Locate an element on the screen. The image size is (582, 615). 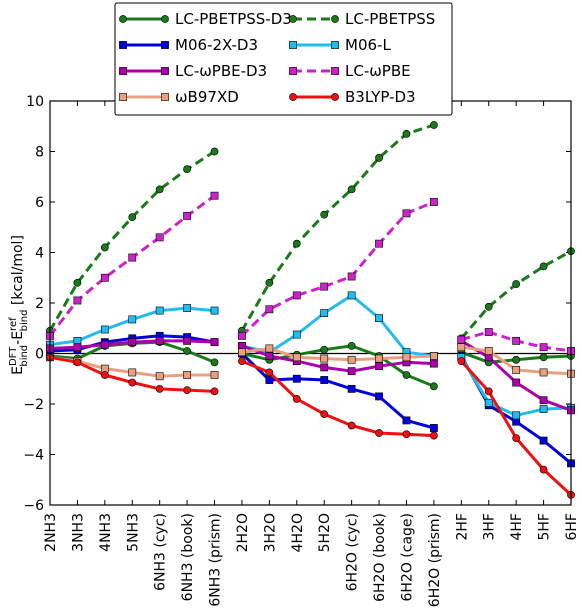
legend-label: LC-ωPBE-D3 is located at coordinates (221, 71).